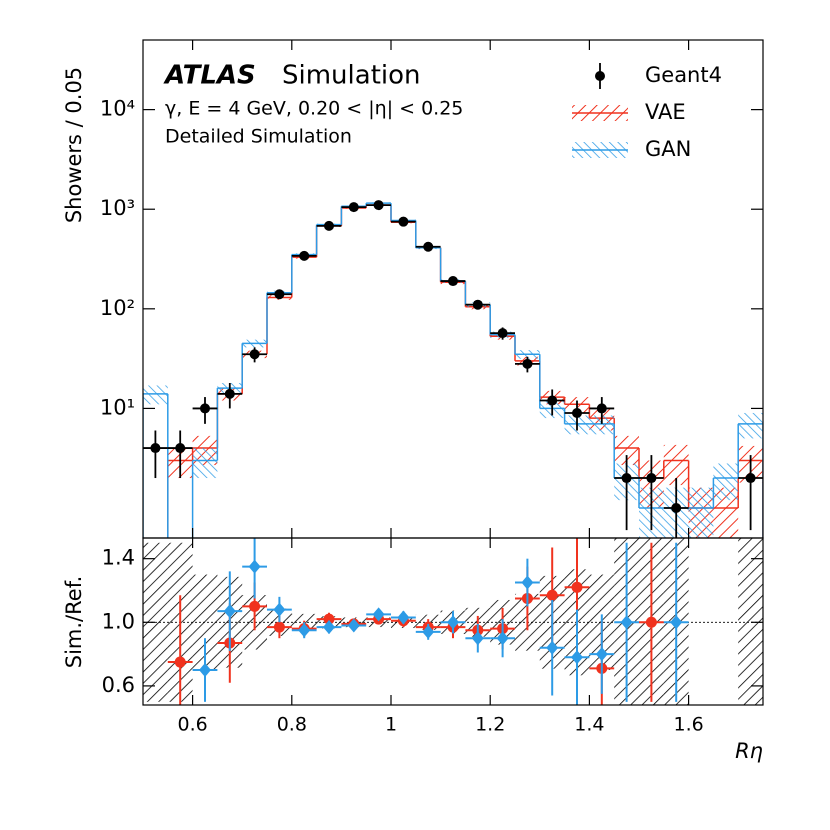  I want to click on reference-band, so click(750, 621).